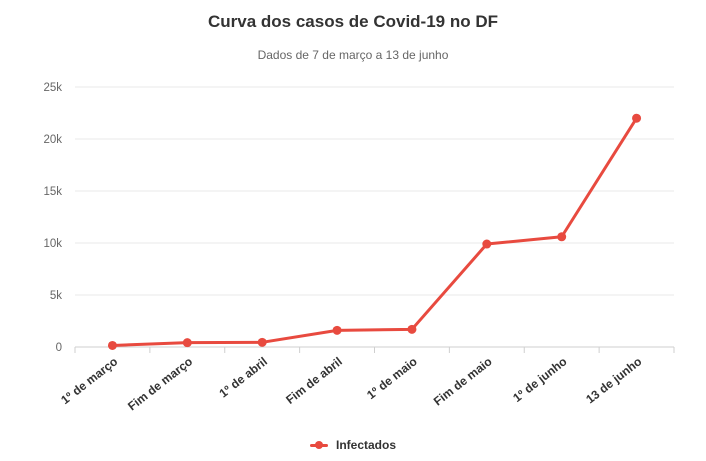 This screenshot has height=461, width=706. I want to click on y-axis-tick-label: 0, so click(59, 348).